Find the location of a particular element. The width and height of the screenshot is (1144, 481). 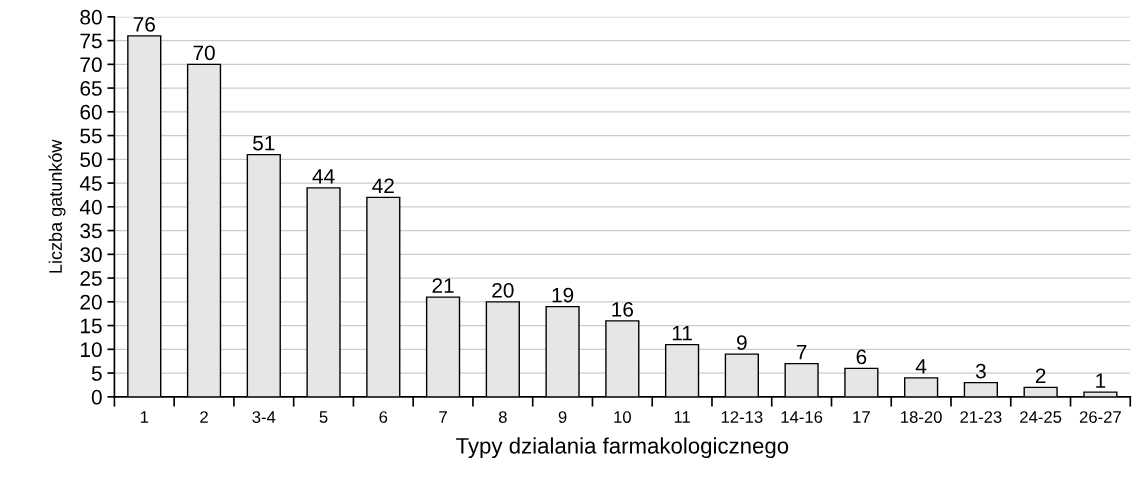

x-tick-label: 24-25 is located at coordinates (1041, 417).